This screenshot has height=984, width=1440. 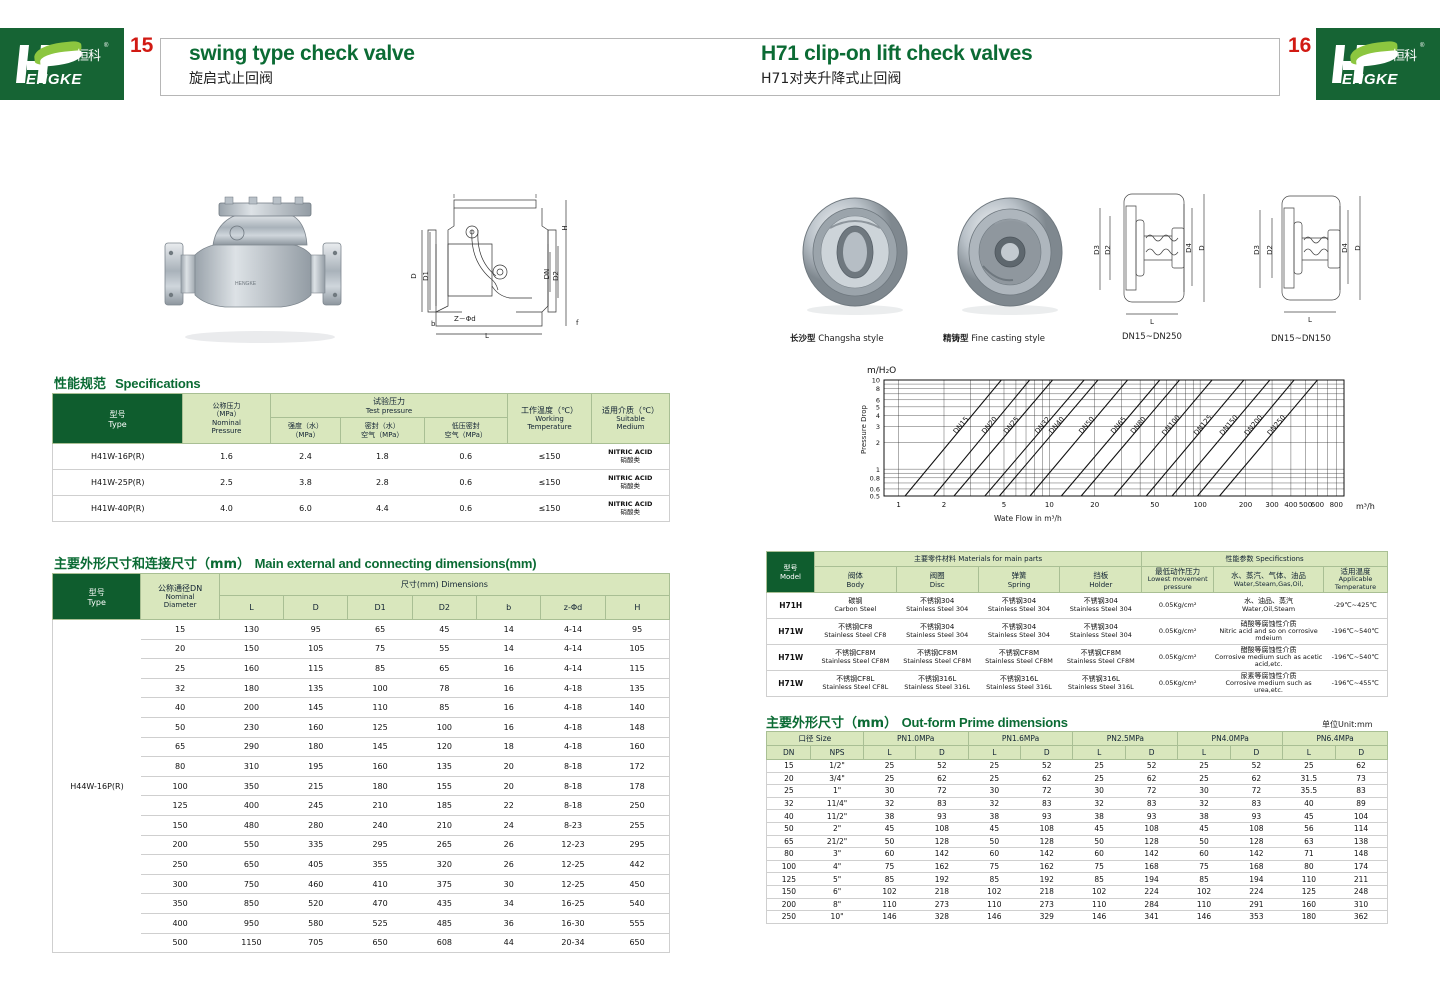 What do you see at coordinates (1151, 866) in the screenshot?
I see `out-cell-value: 168` at bounding box center [1151, 866].